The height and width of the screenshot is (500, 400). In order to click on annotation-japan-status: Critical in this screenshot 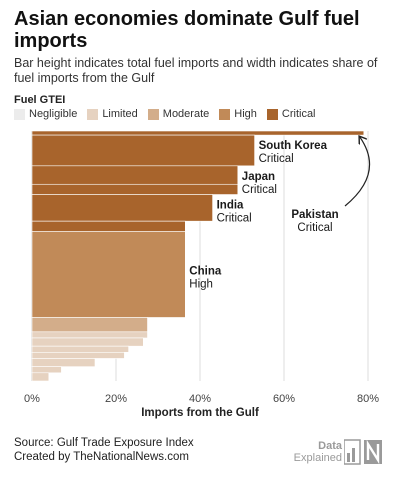, I will do `click(259, 190)`.